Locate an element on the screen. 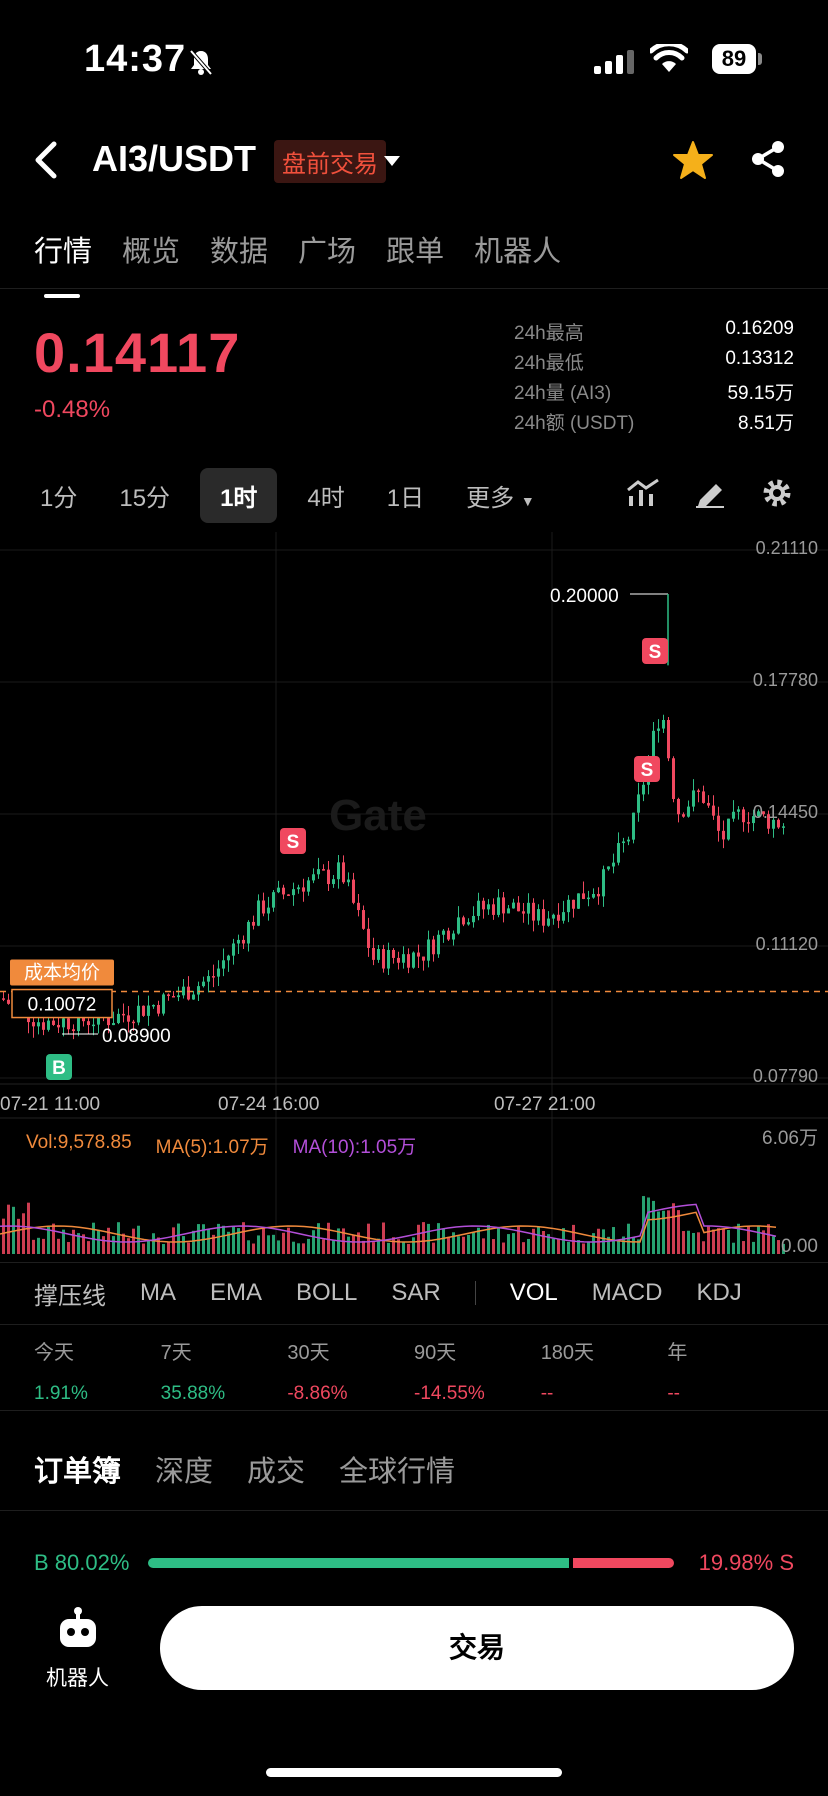  tab-trades: 成交 is located at coordinates (276, 1472).